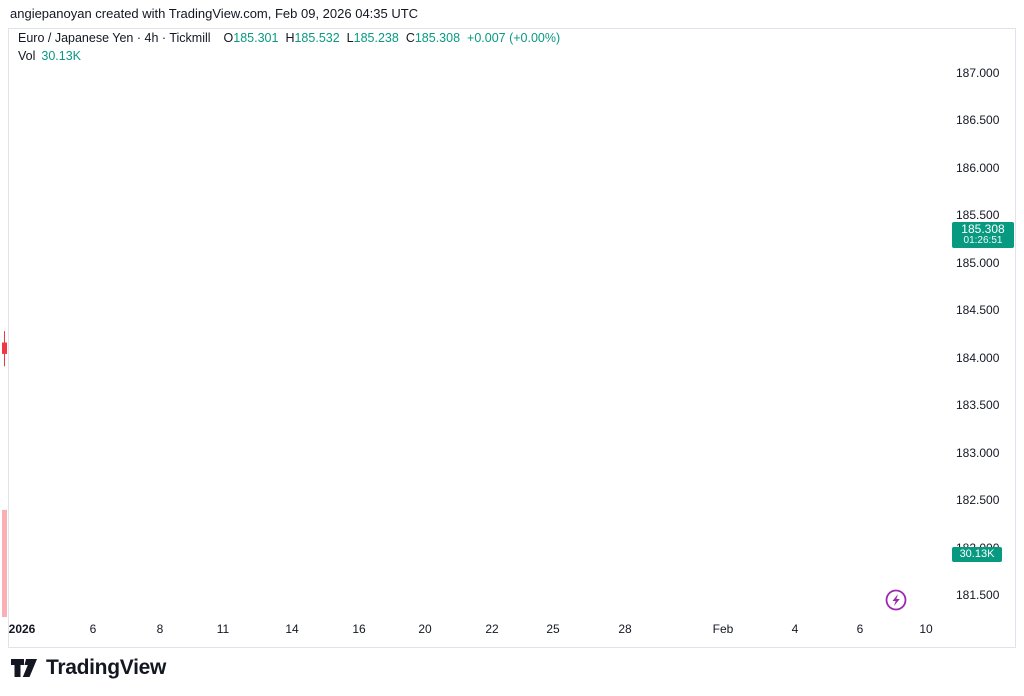 The height and width of the screenshot is (696, 1024). Describe the element at coordinates (625, 629) in the screenshot. I see `time-axis-label: 28` at that location.